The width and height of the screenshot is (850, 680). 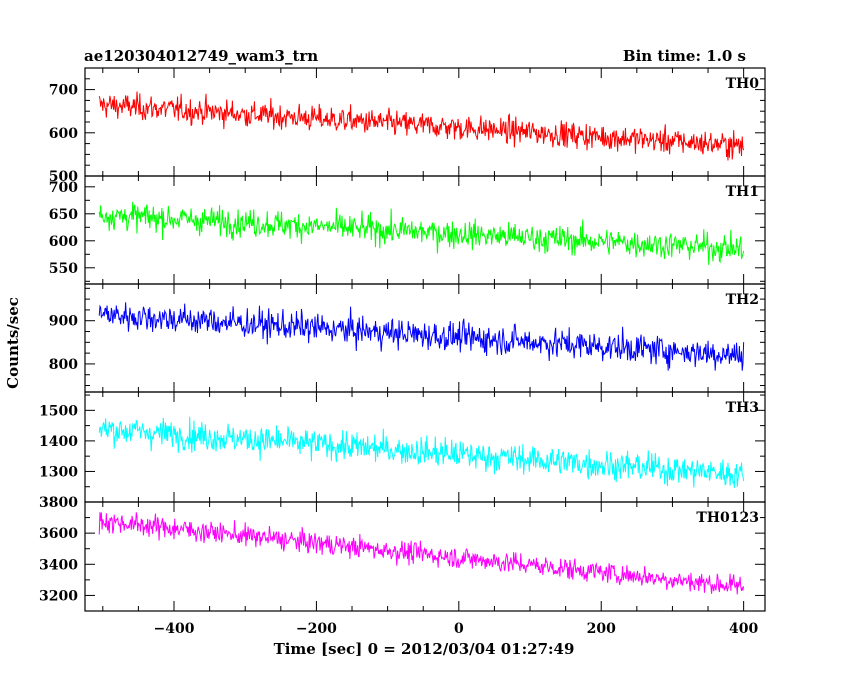 I want to click on series-line-th0, so click(x=421, y=126).